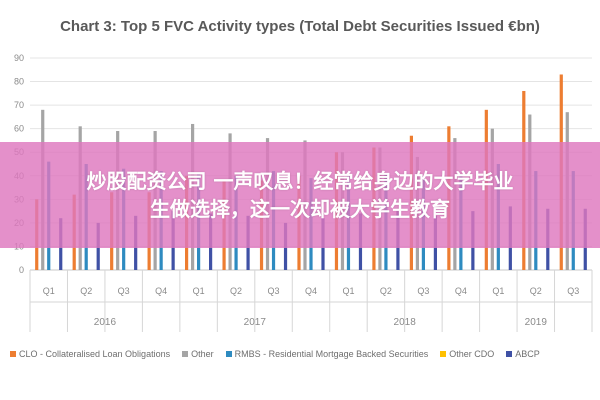  Describe the element at coordinates (300, 181) in the screenshot. I see `banner-line-1: 炒股配资公司 一声叹息！经常给身边的大学毕业` at that location.